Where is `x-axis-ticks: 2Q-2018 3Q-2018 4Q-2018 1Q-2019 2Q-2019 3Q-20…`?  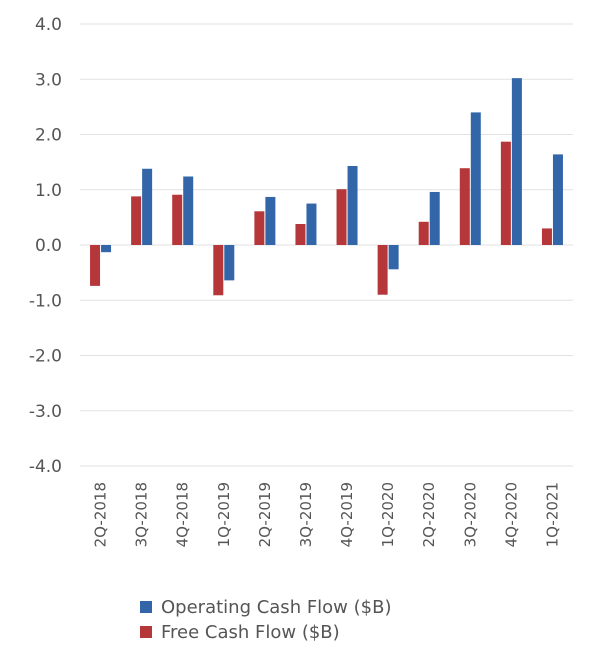
x-axis-ticks: 2Q-2018 3Q-2018 4Q-2018 1Q-2019 2Q-2019 3Q-20… is located at coordinates (327, 514).